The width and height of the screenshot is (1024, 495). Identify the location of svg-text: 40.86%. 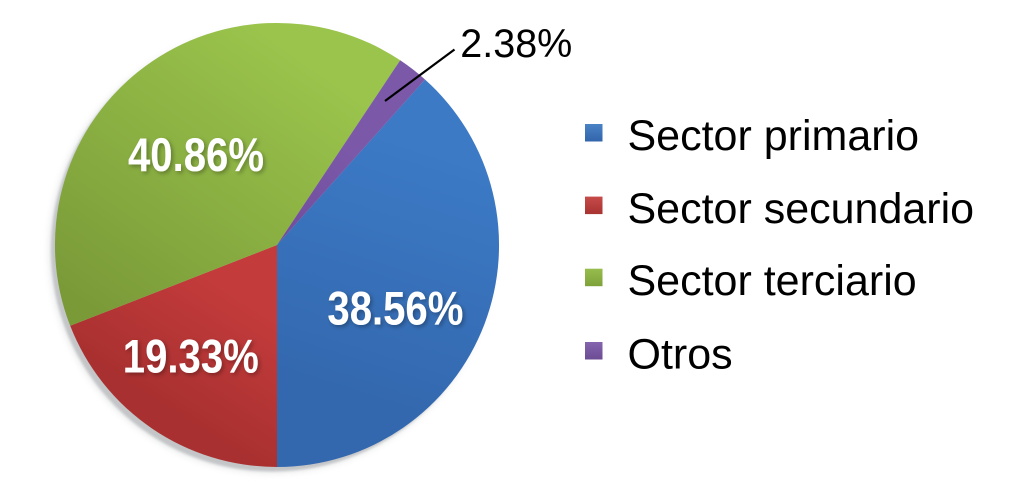
(196, 154).